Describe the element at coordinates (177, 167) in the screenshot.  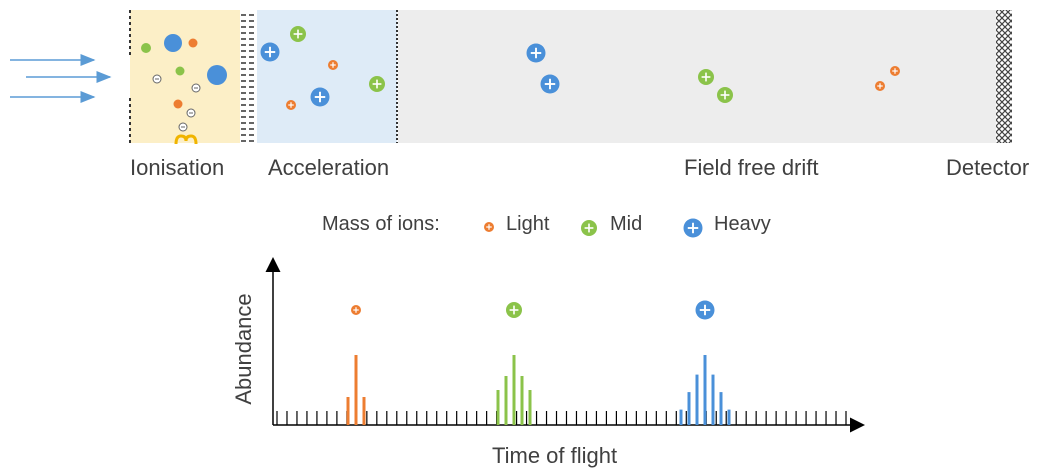
I see `stage-label-ionisation: Ionisation` at that location.